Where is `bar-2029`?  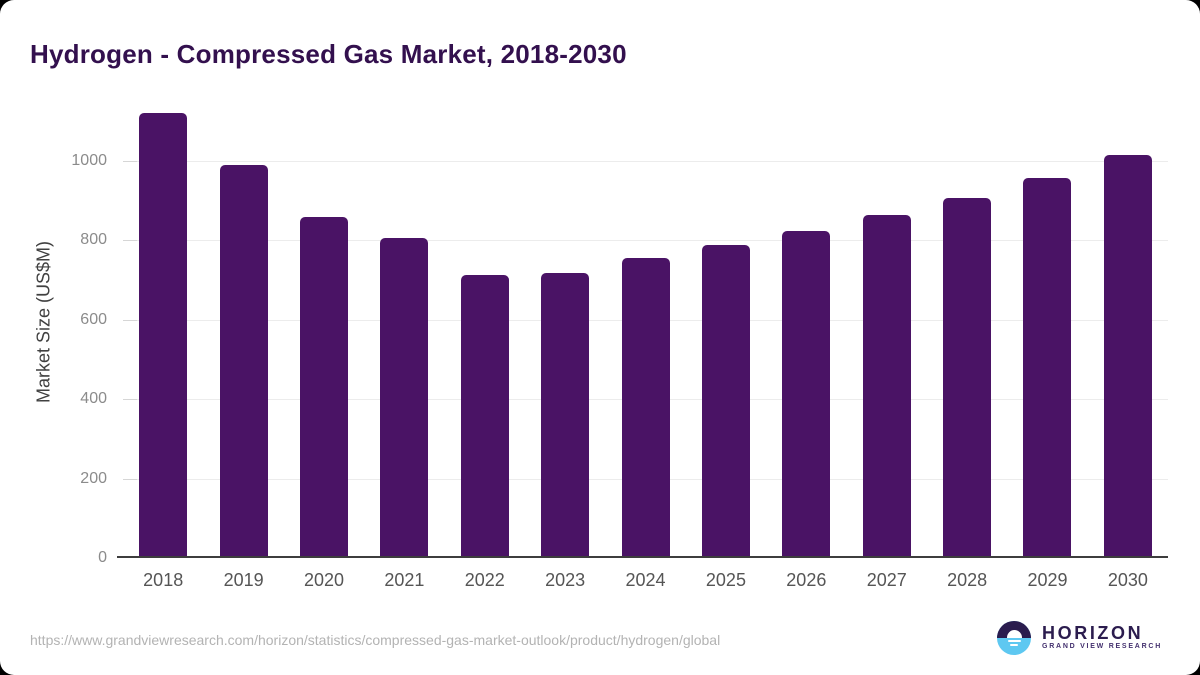 bar-2029 is located at coordinates (1047, 368).